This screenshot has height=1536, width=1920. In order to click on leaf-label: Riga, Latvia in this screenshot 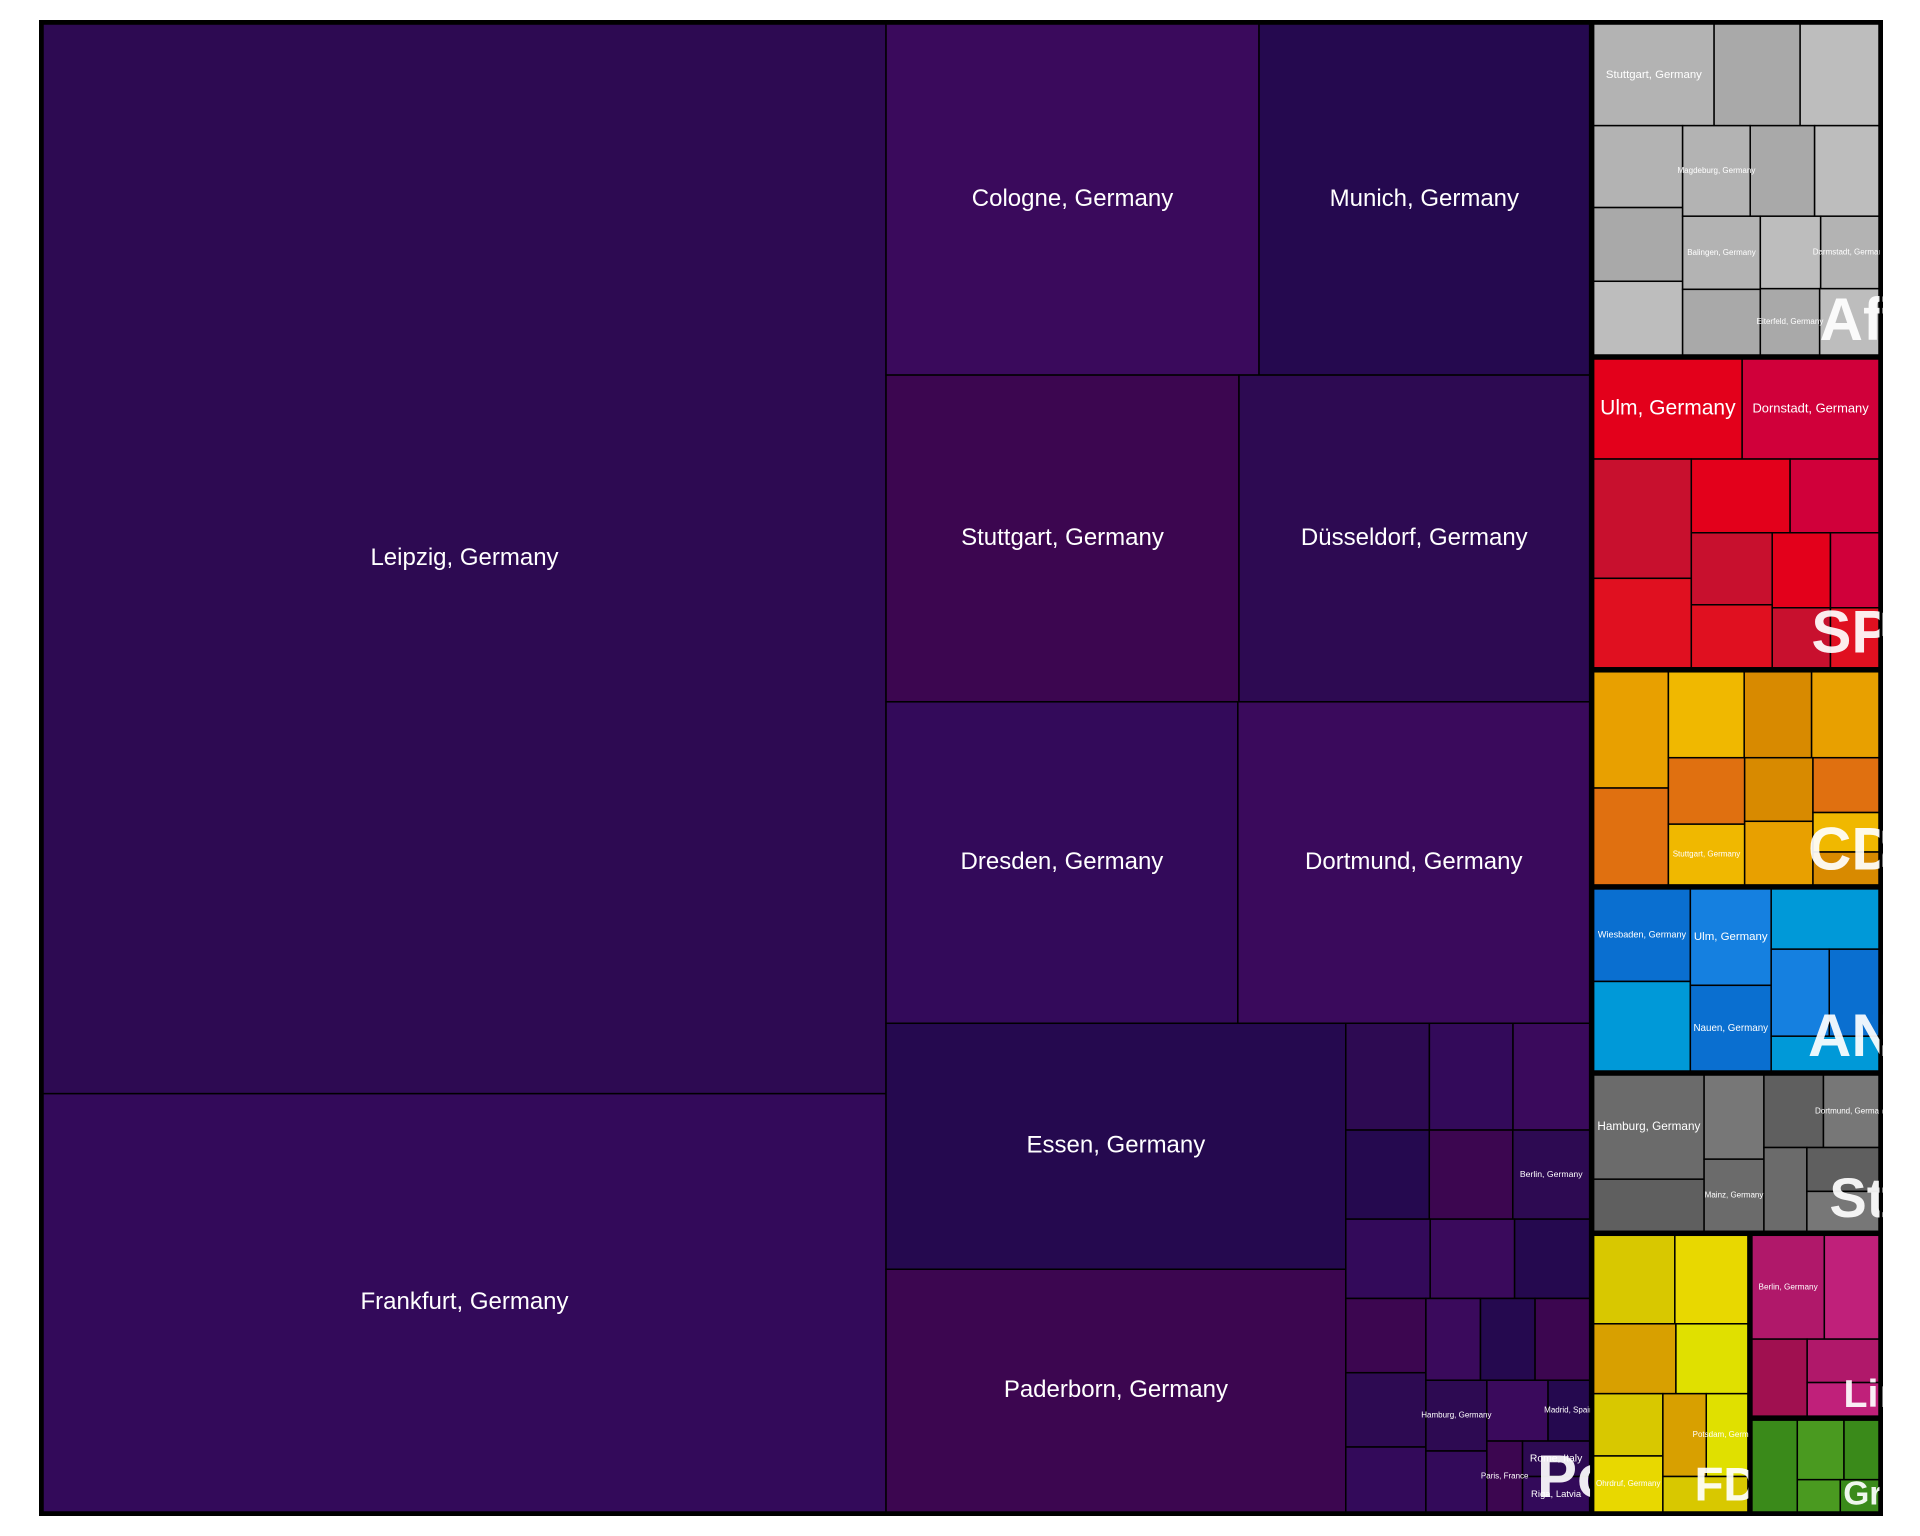, I will do `click(1556, 1494)`.